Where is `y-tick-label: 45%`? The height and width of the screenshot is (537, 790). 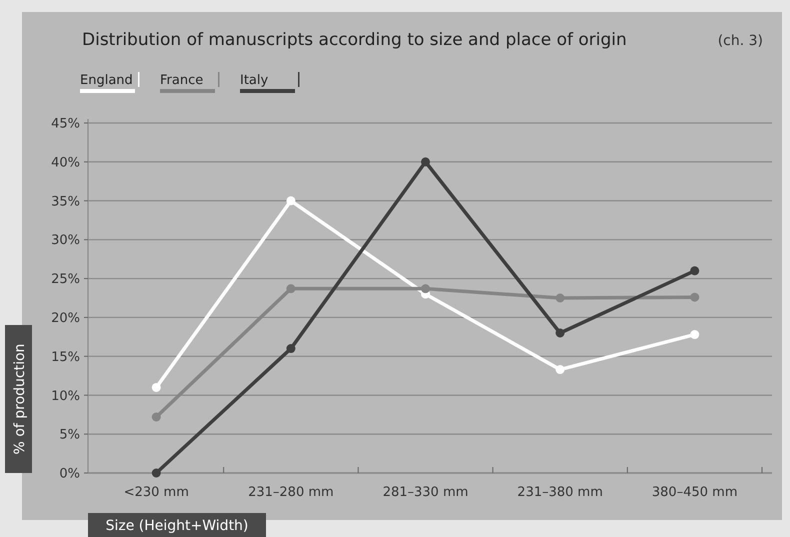
y-tick-label: 45% is located at coordinates (65, 124).